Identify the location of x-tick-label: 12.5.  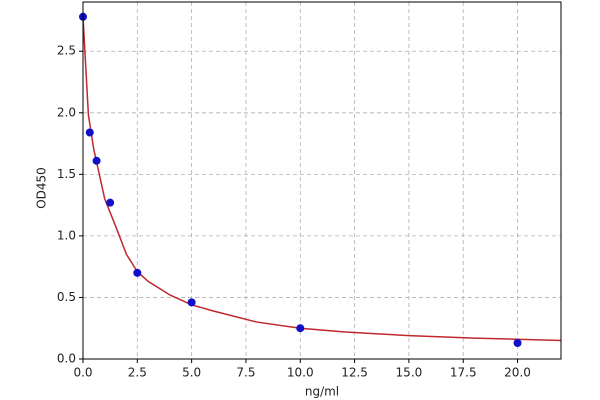
(354, 373).